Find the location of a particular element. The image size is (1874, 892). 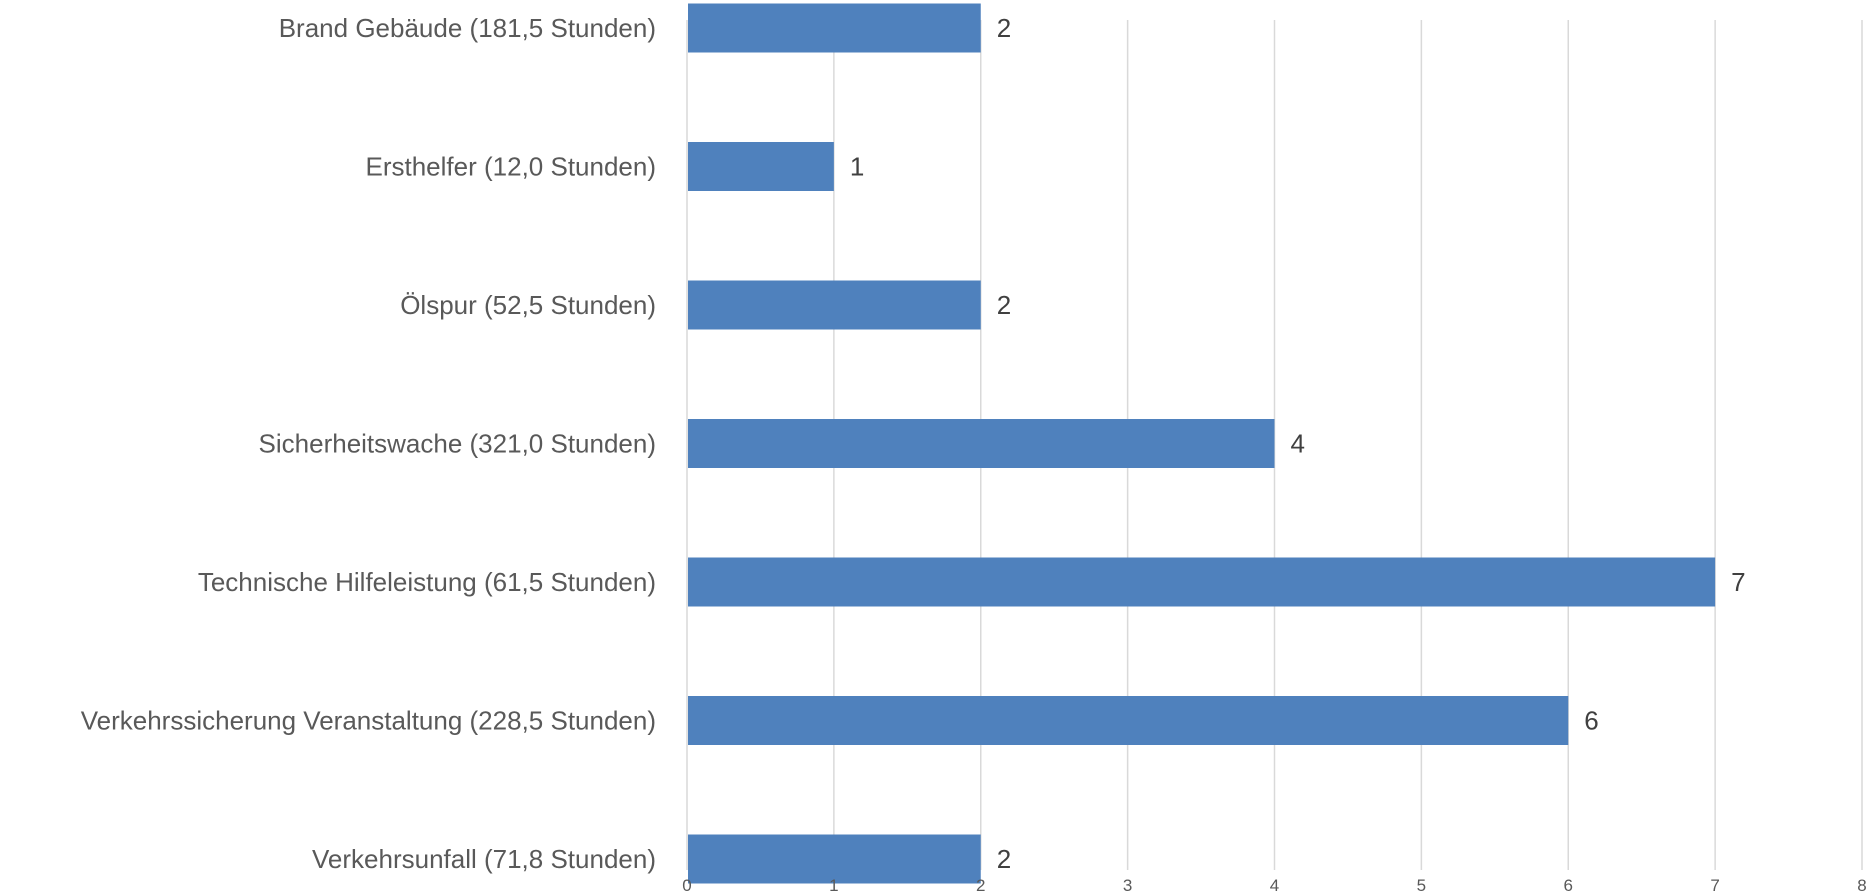

category-label: Brand Gebäude (181,5 Stunden) is located at coordinates (467, 28).